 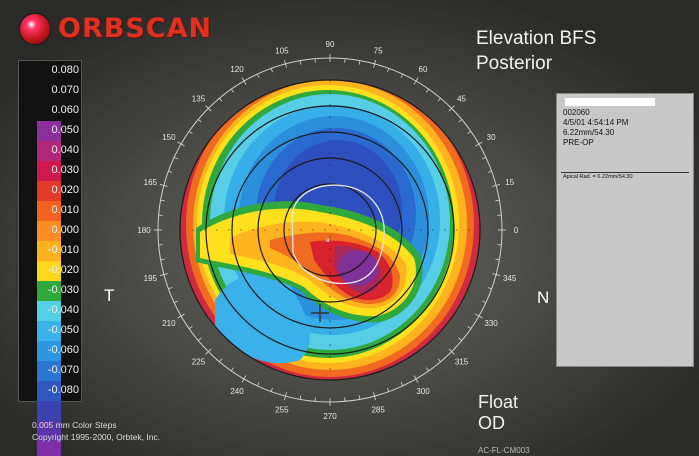 I want to click on divider, so click(x=625, y=172).